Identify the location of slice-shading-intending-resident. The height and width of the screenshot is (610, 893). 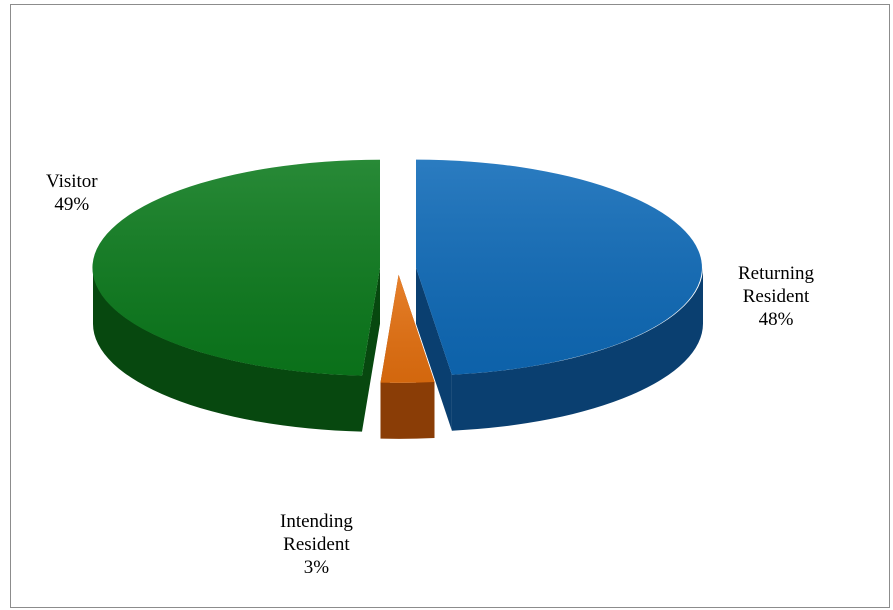
(407, 328).